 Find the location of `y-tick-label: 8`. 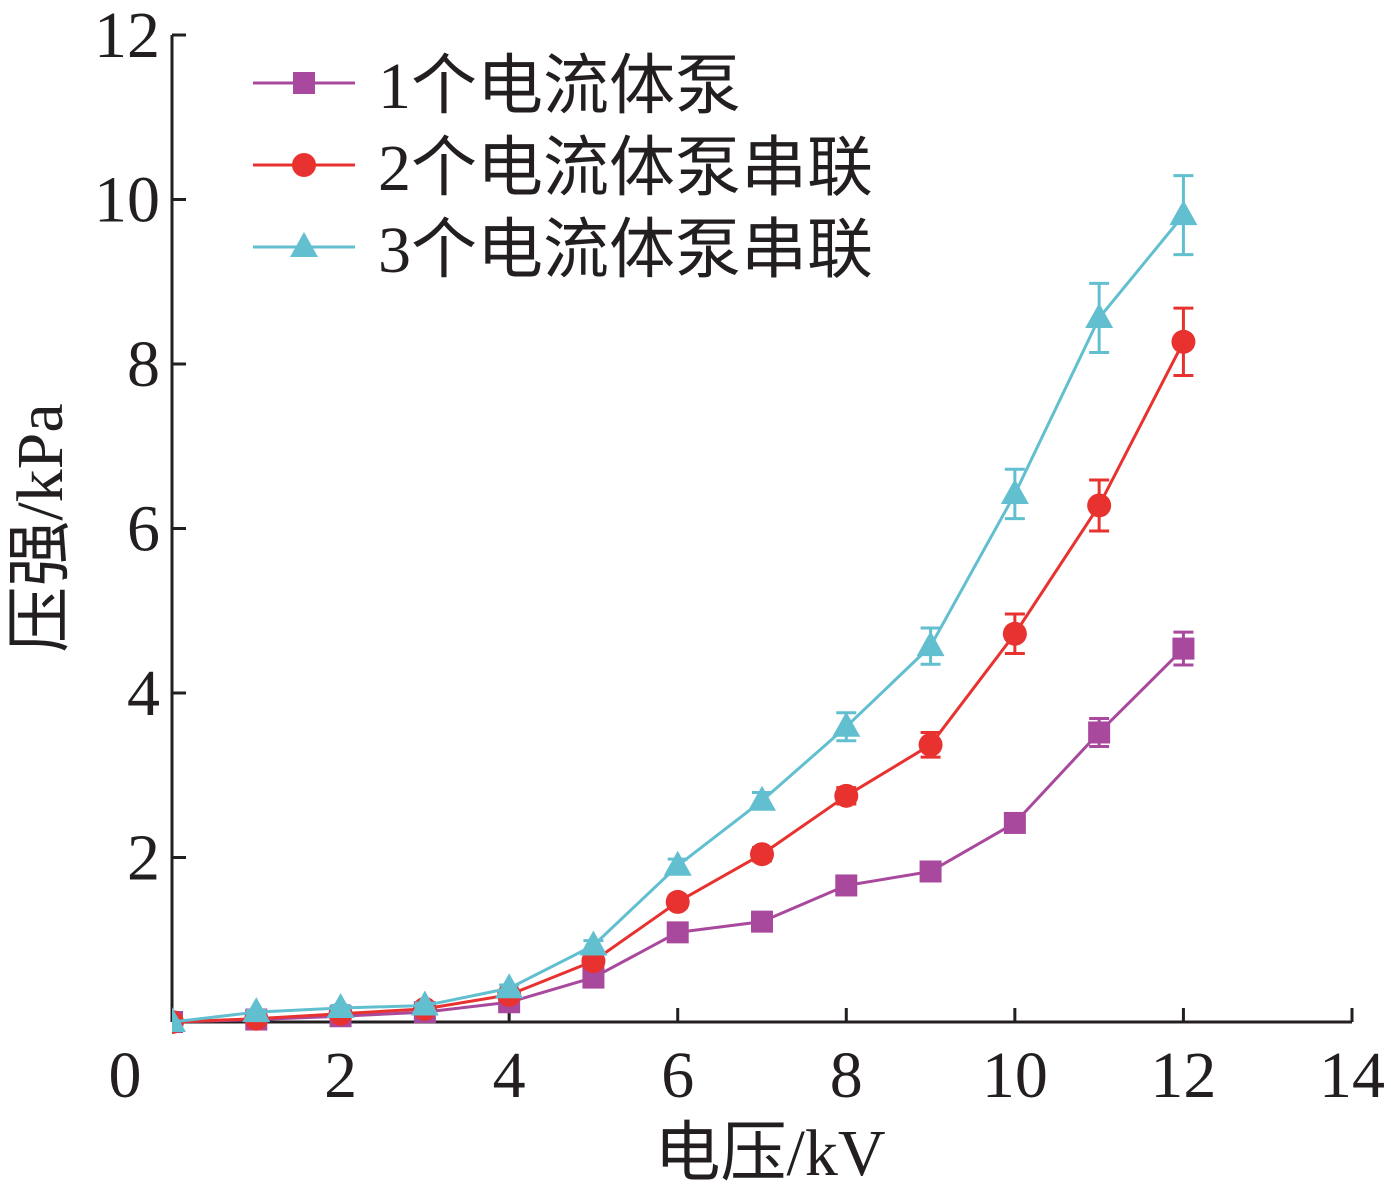

y-tick-label: 8 is located at coordinates (143, 364).